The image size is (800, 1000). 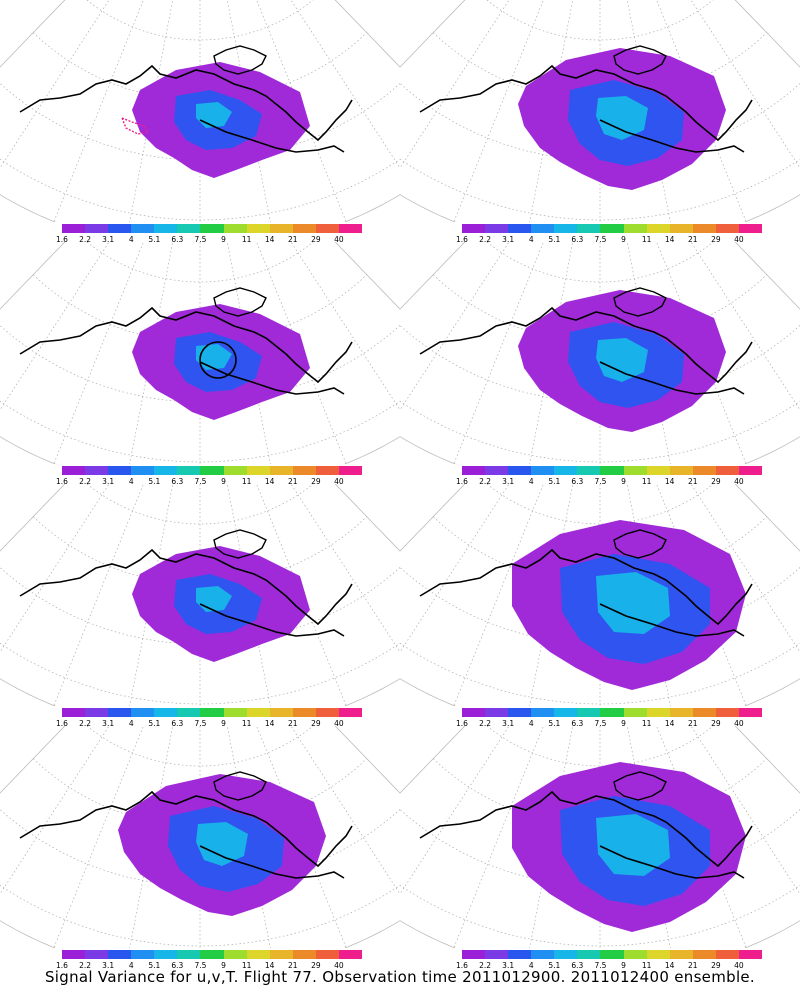 I want to click on colorbar, so click(x=212, y=470).